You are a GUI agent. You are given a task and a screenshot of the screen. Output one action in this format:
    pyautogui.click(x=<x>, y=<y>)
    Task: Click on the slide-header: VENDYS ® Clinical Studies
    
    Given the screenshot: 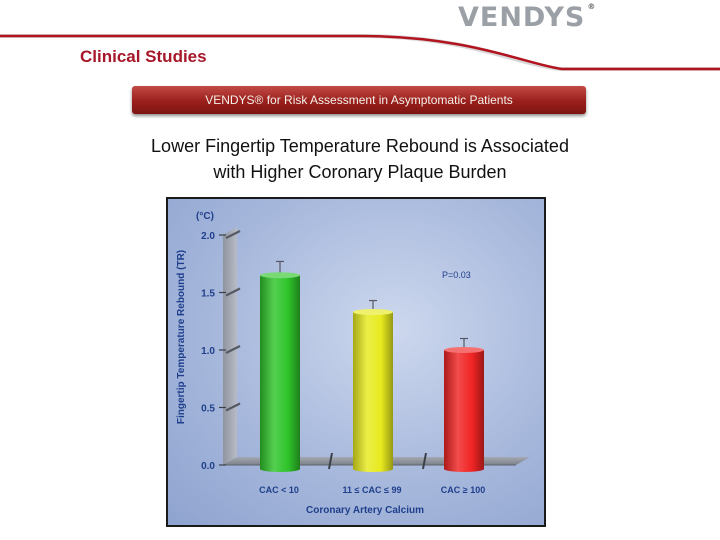 What is the action you would take?
    pyautogui.click(x=360, y=40)
    